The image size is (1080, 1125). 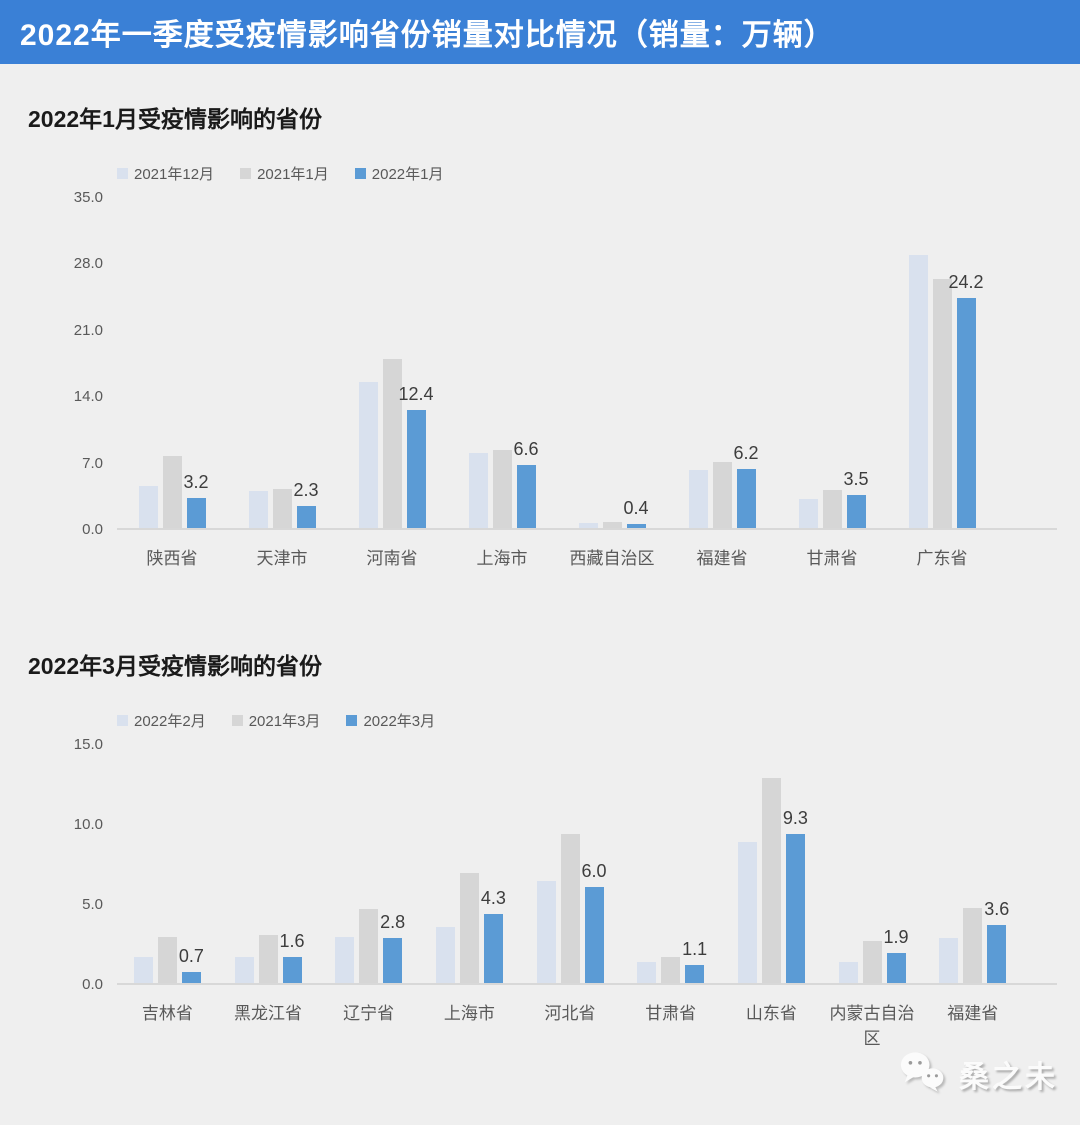 I want to click on legend-label: 2021年1月, so click(x=293, y=174).